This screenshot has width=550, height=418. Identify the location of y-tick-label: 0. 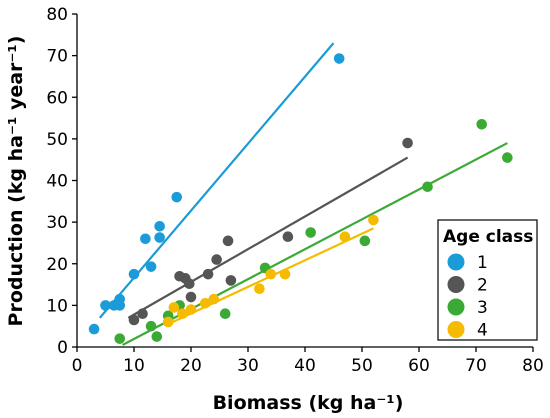
(62, 348).